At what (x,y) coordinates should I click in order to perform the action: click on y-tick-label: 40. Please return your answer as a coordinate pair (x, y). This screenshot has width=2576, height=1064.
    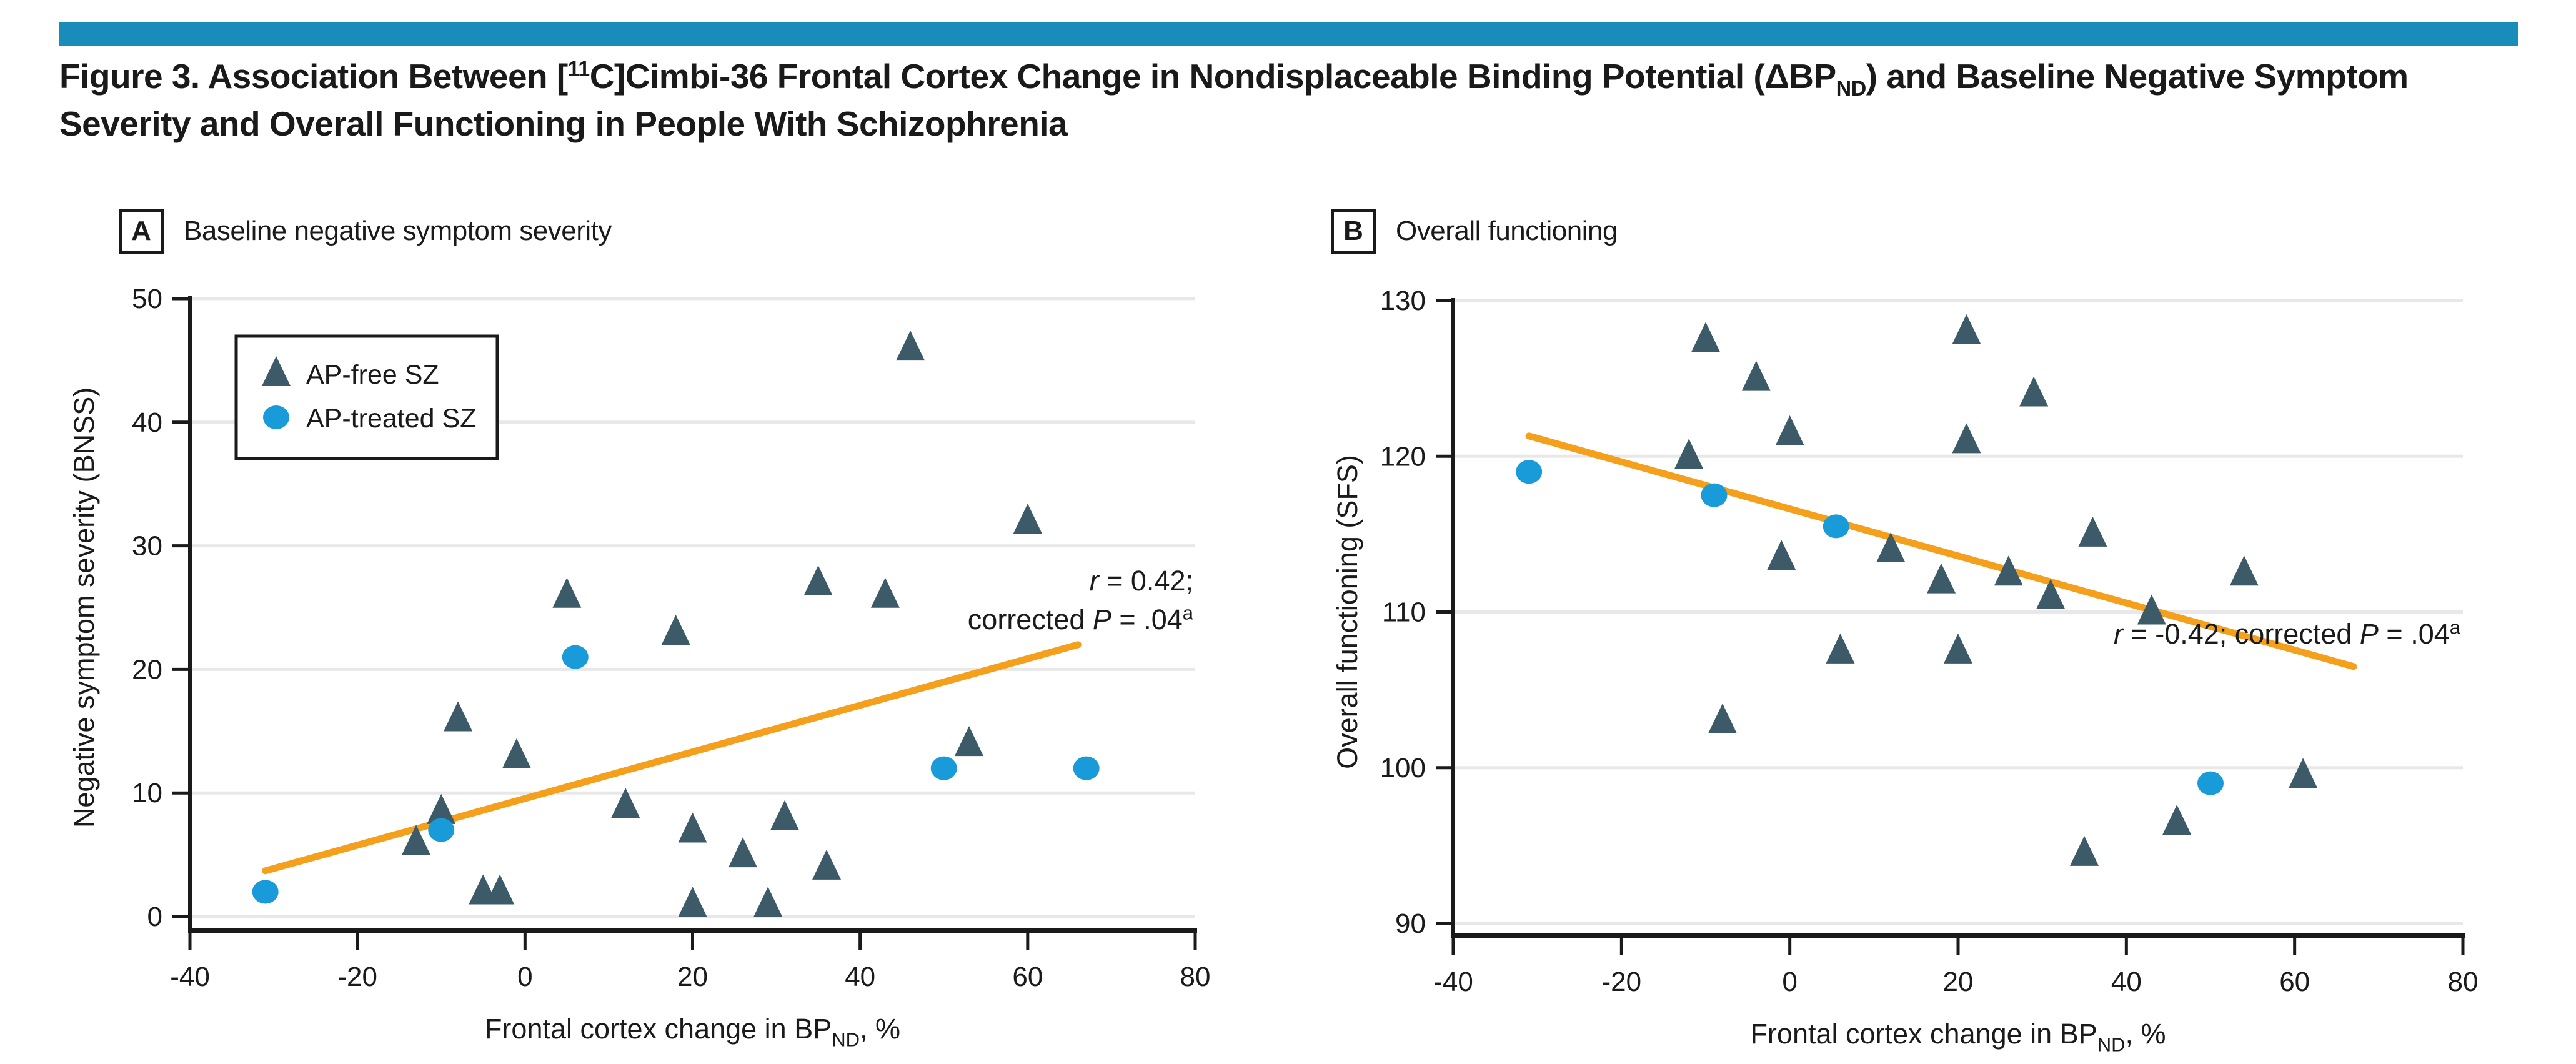
    Looking at the image, I should click on (147, 422).